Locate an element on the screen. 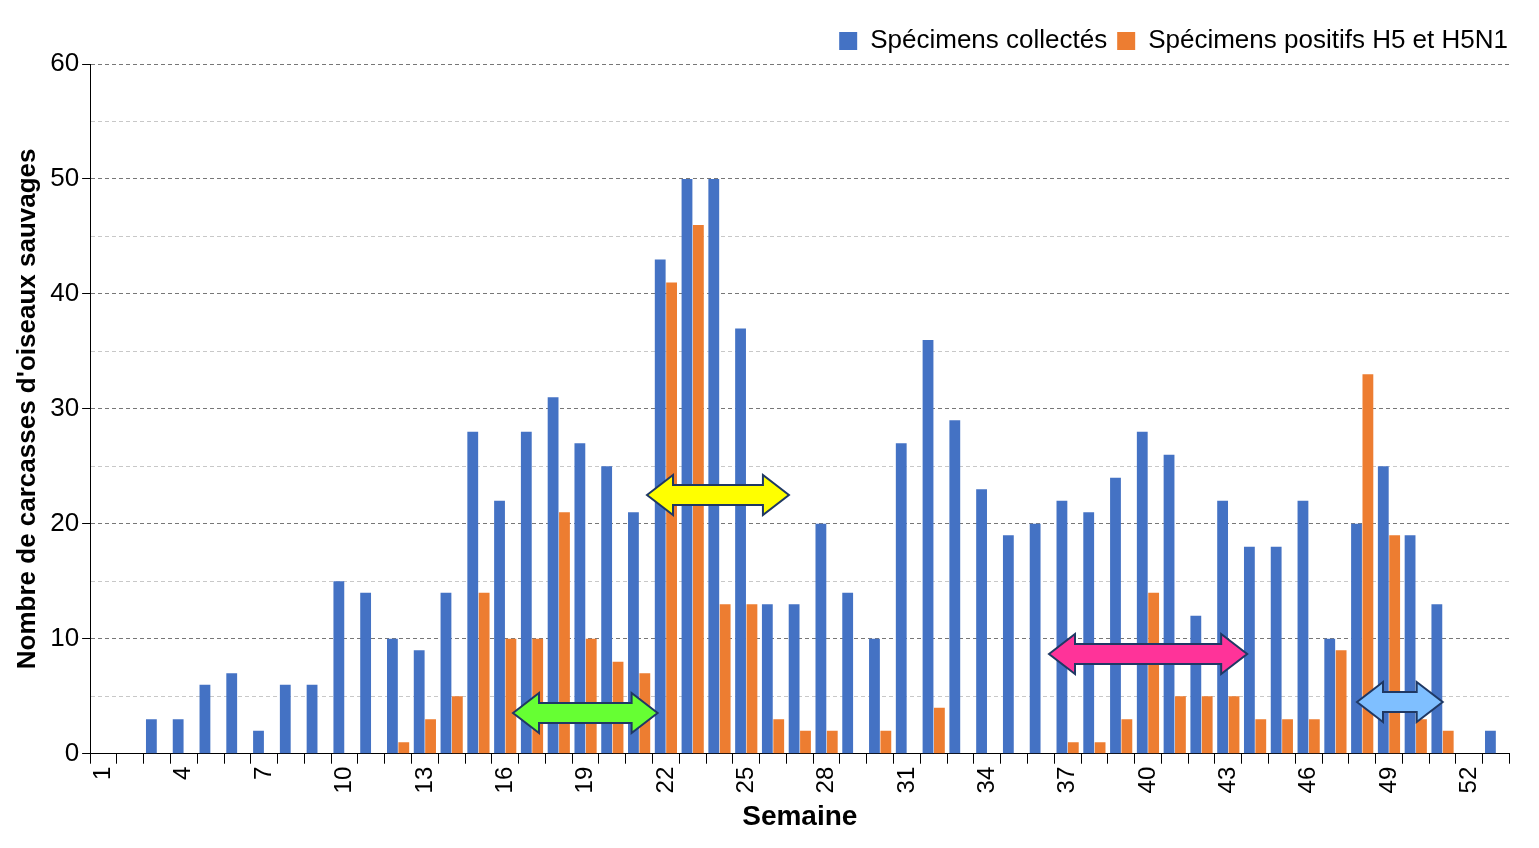 This screenshot has height=848, width=1539. x-tick-label: 49 is located at coordinates (1387, 780).